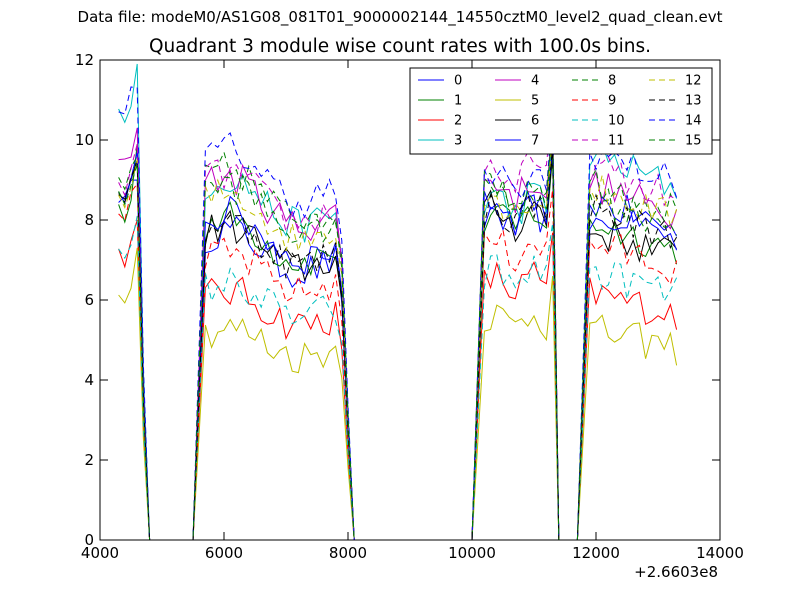 This screenshot has width=800, height=600. Describe the element at coordinates (616, 141) in the screenshot. I see `legend-label: 11` at that location.